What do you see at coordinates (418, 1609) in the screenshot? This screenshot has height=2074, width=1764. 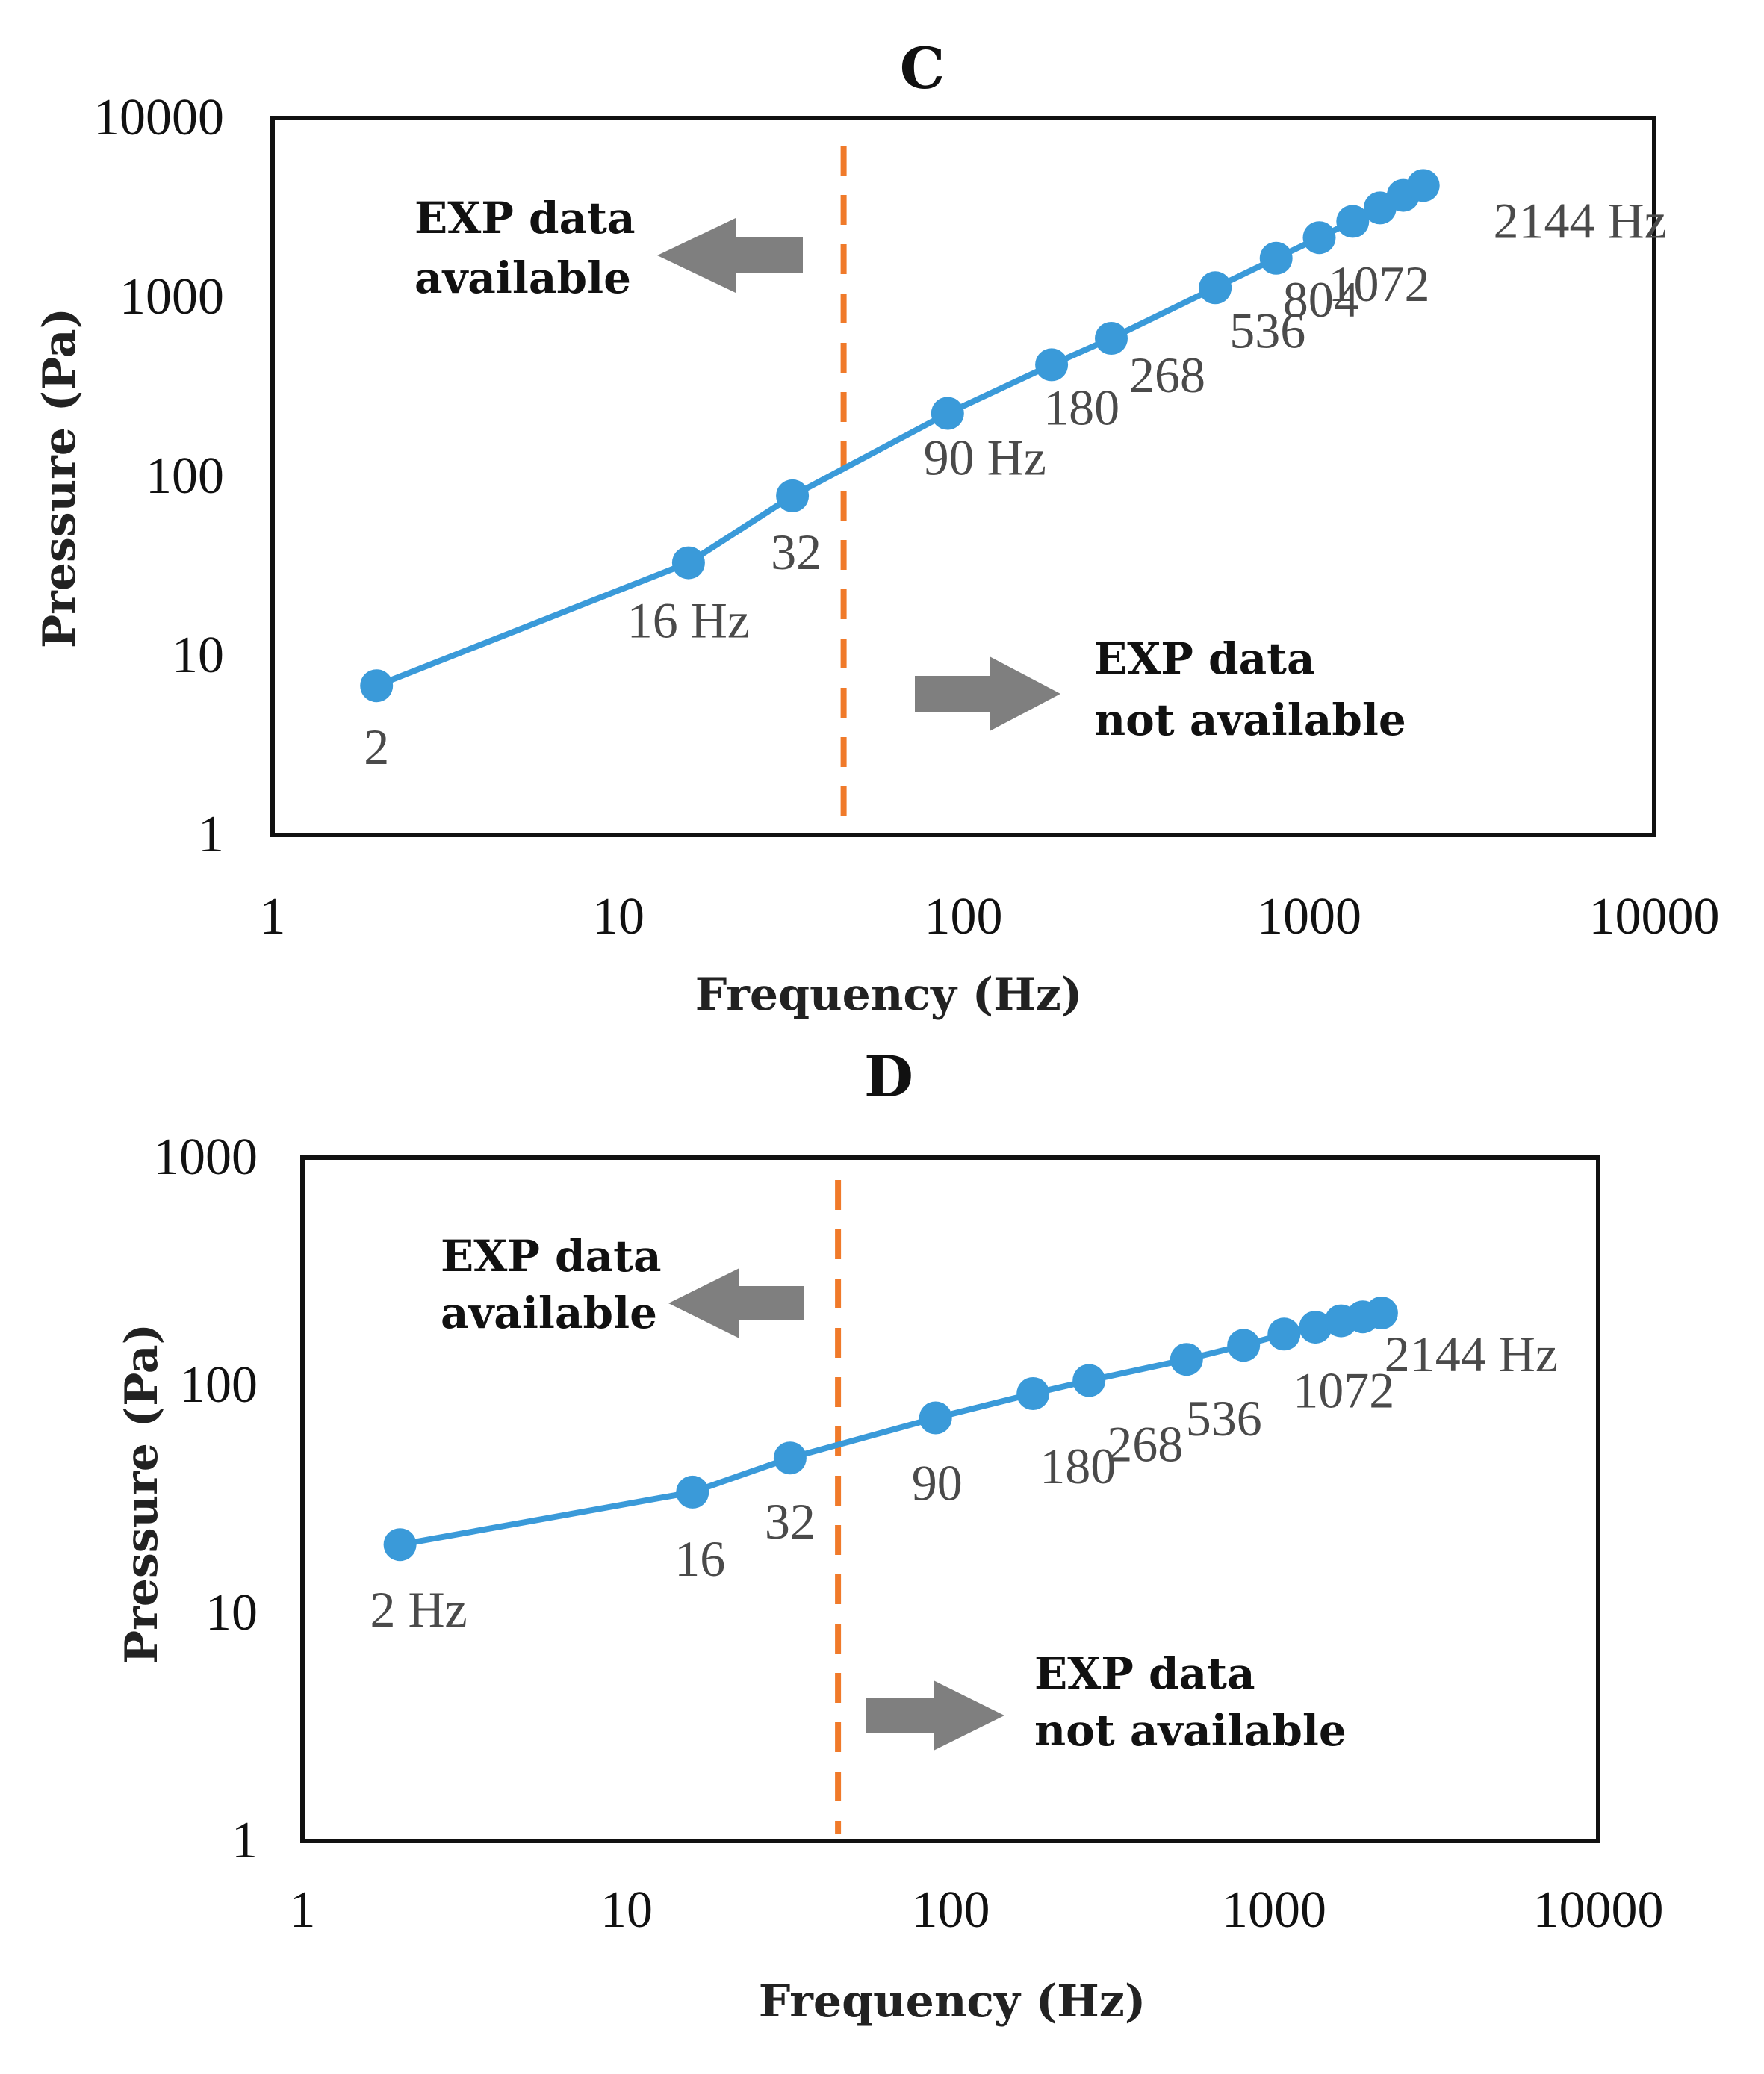 I see `point-label: 2 Hz` at bounding box center [418, 1609].